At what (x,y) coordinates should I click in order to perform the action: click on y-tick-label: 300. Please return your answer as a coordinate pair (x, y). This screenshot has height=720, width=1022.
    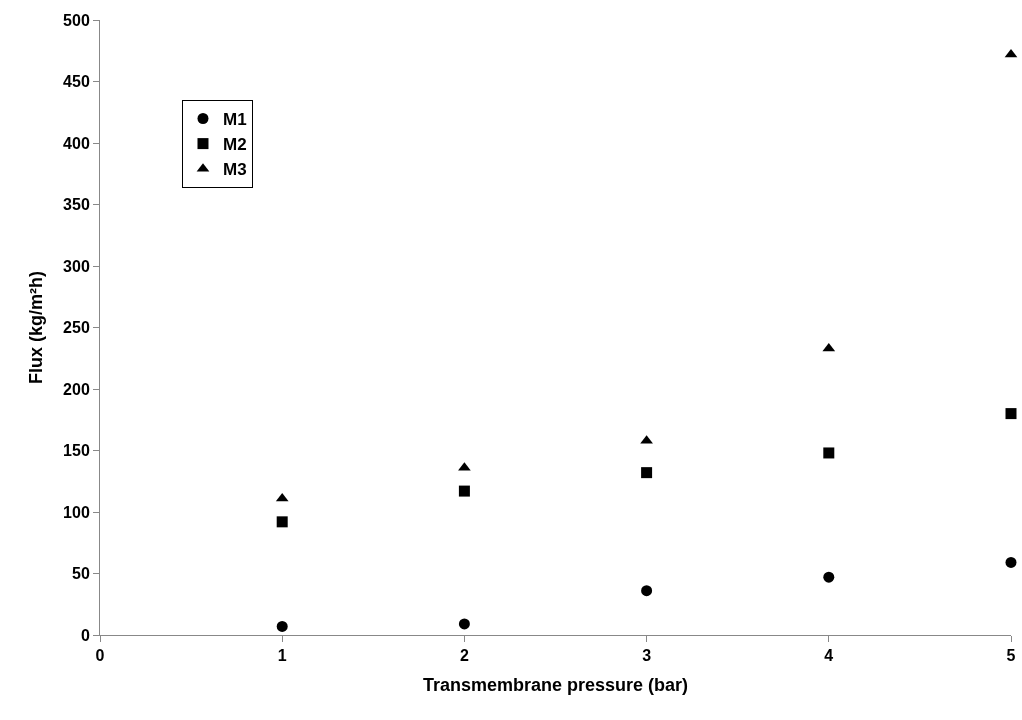
    Looking at the image, I should click on (76, 266).